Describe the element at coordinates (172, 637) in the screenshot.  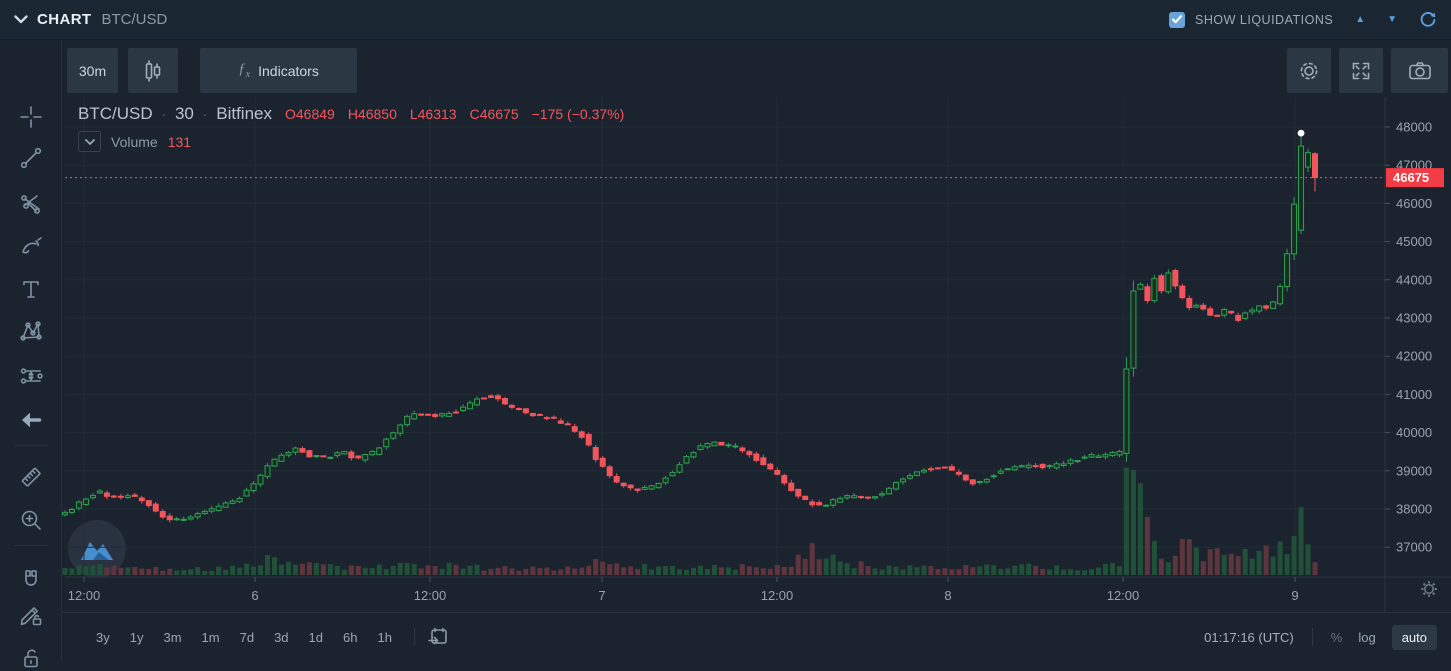
I see `range-button: 3m` at that location.